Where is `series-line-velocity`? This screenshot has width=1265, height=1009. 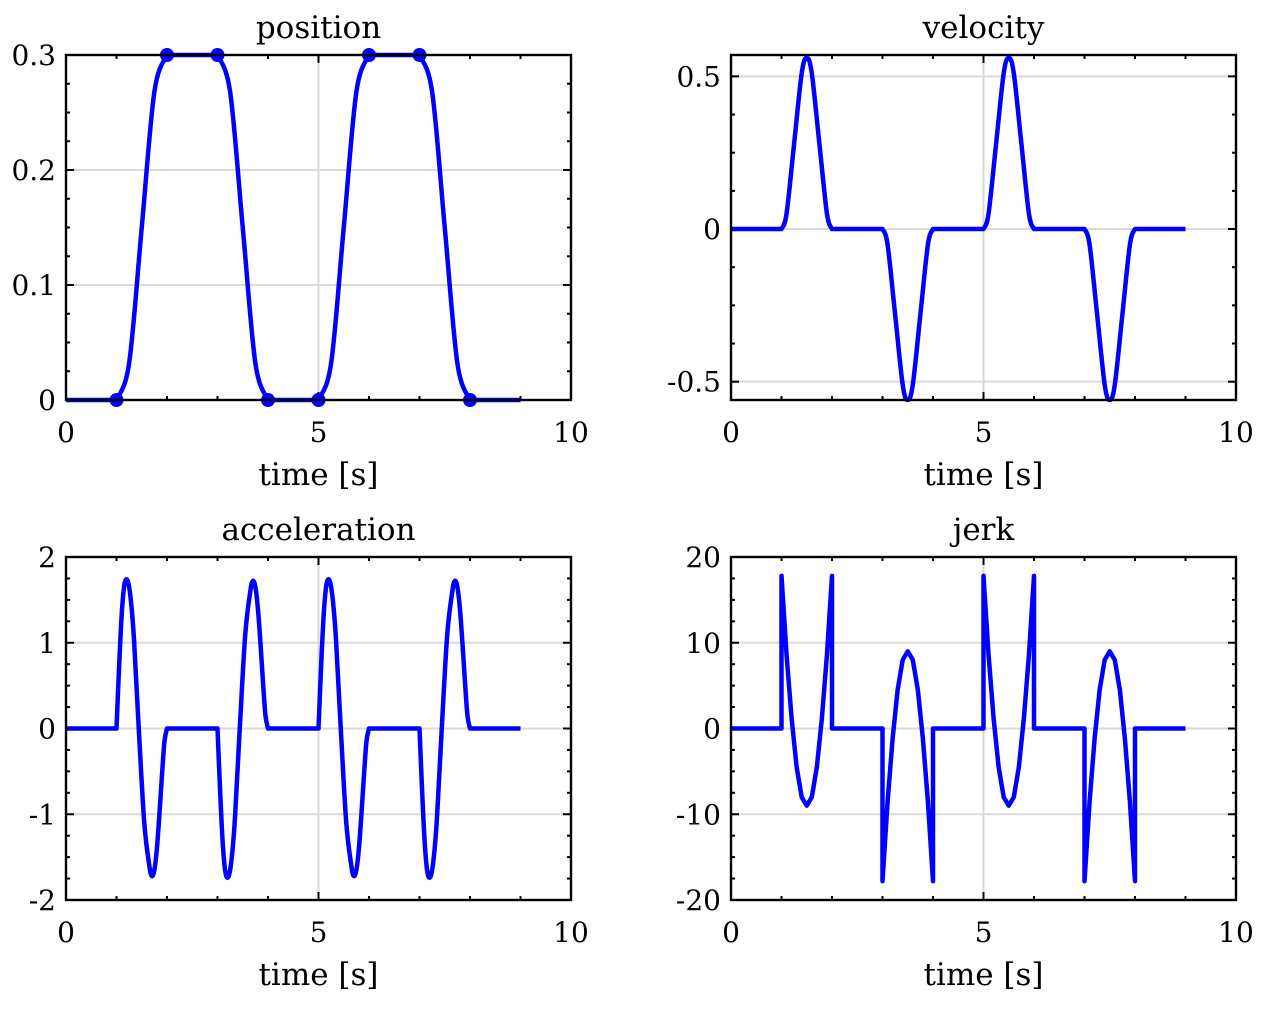 series-line-velocity is located at coordinates (958, 229).